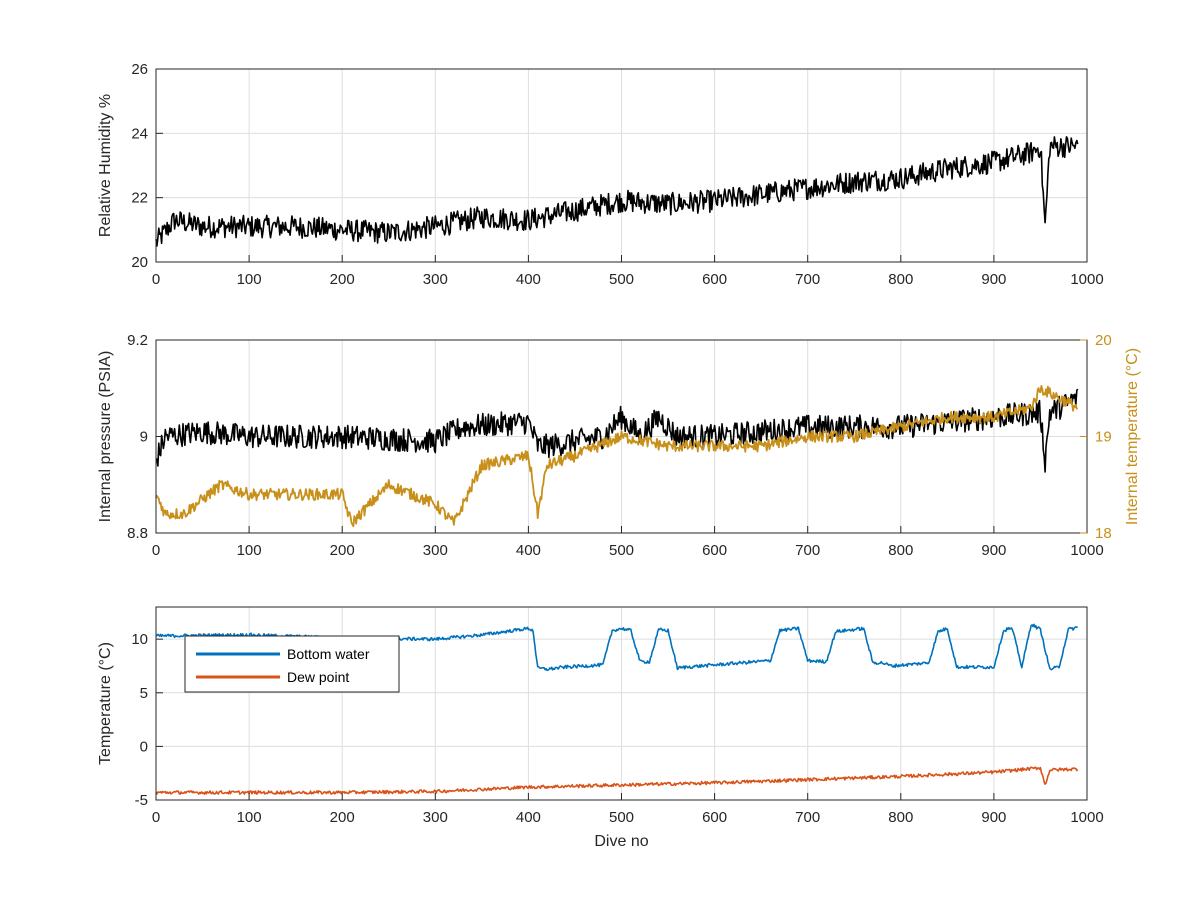  Describe the element at coordinates (105, 703) in the screenshot. I see `temperature-y-axis-label: Temperature (°C)` at that location.